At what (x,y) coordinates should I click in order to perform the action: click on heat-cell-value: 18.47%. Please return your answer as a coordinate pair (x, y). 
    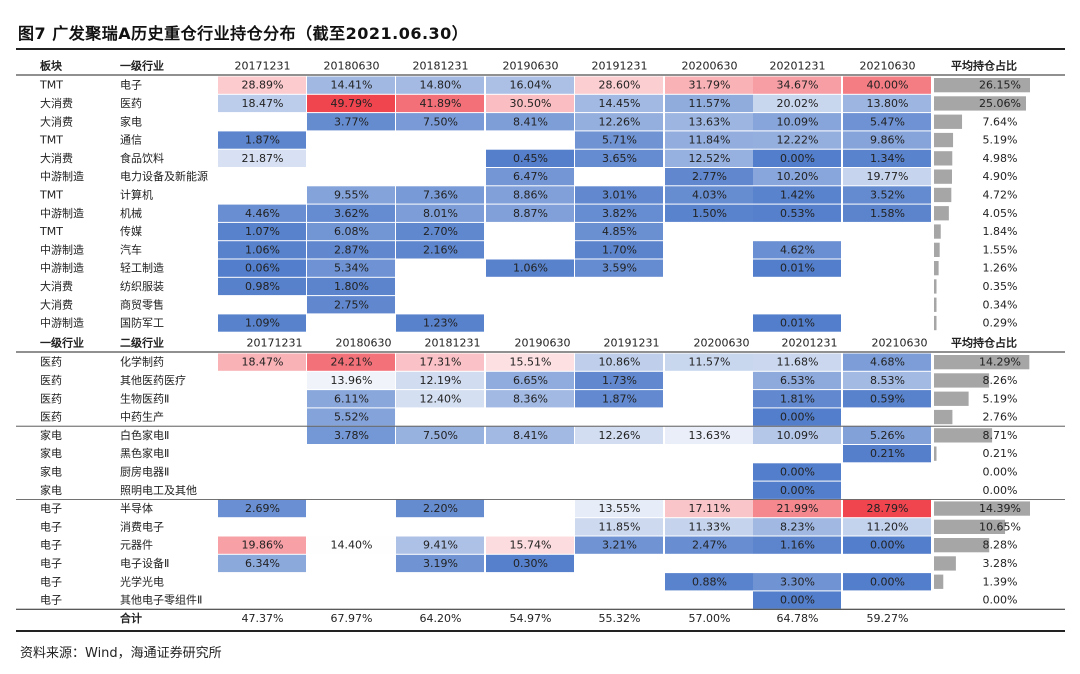
    Looking at the image, I should click on (263, 362).